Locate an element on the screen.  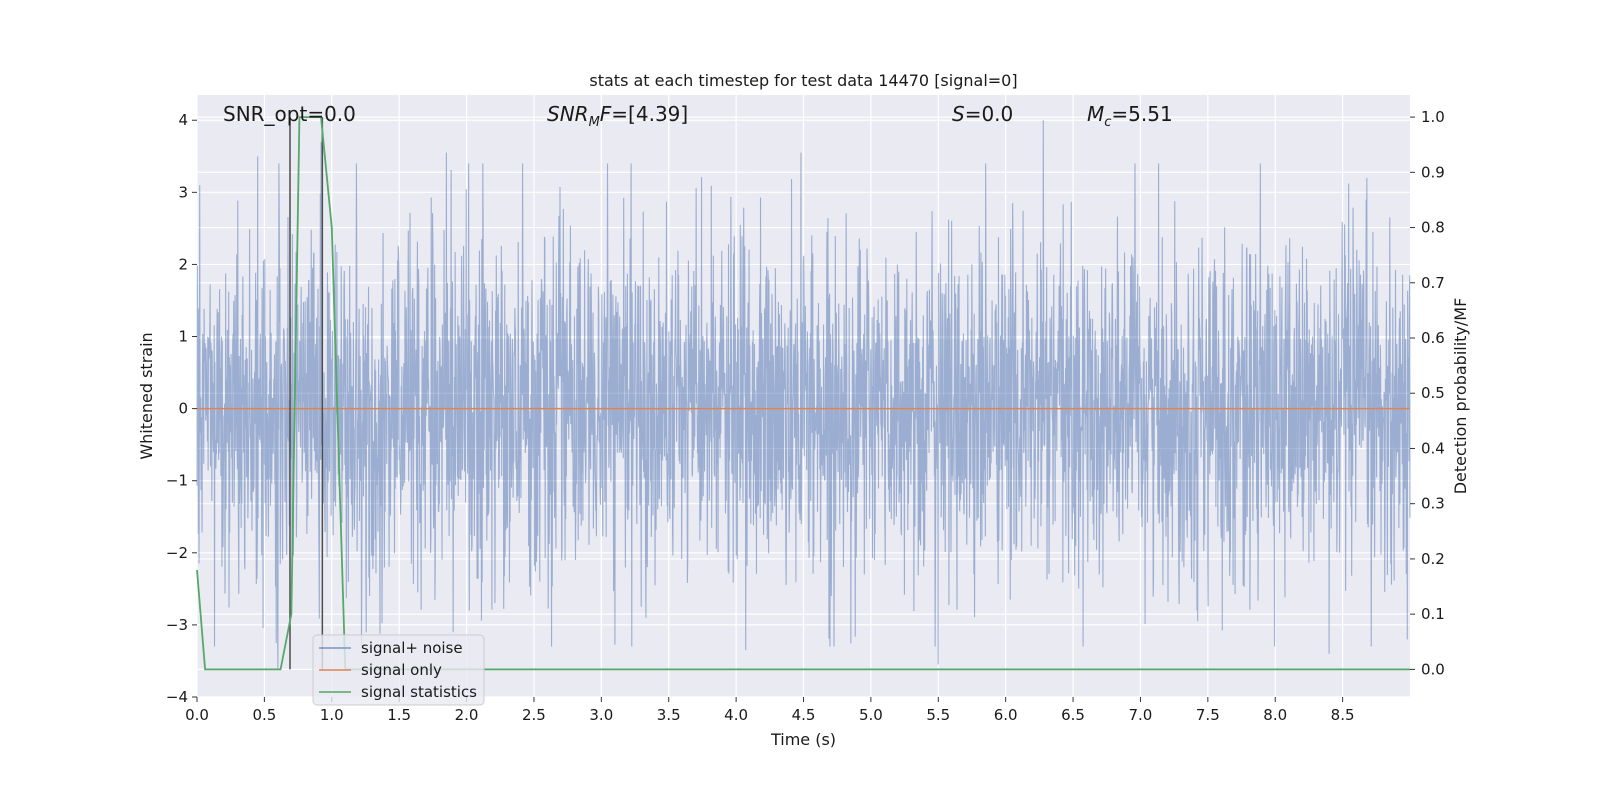
annotation-s-value: =0.0 is located at coordinates (989, 114).